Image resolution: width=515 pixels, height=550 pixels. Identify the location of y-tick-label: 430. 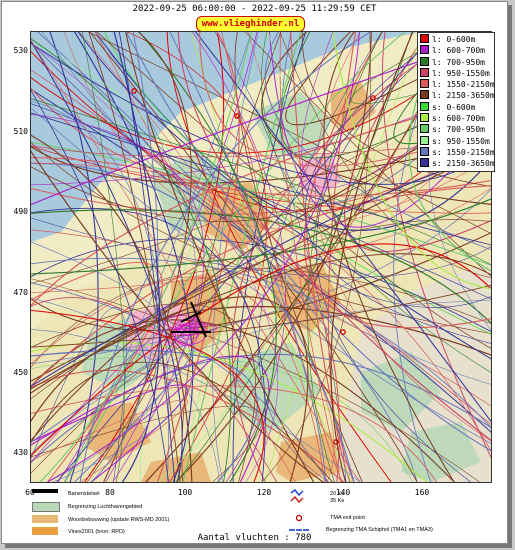
(20, 452).